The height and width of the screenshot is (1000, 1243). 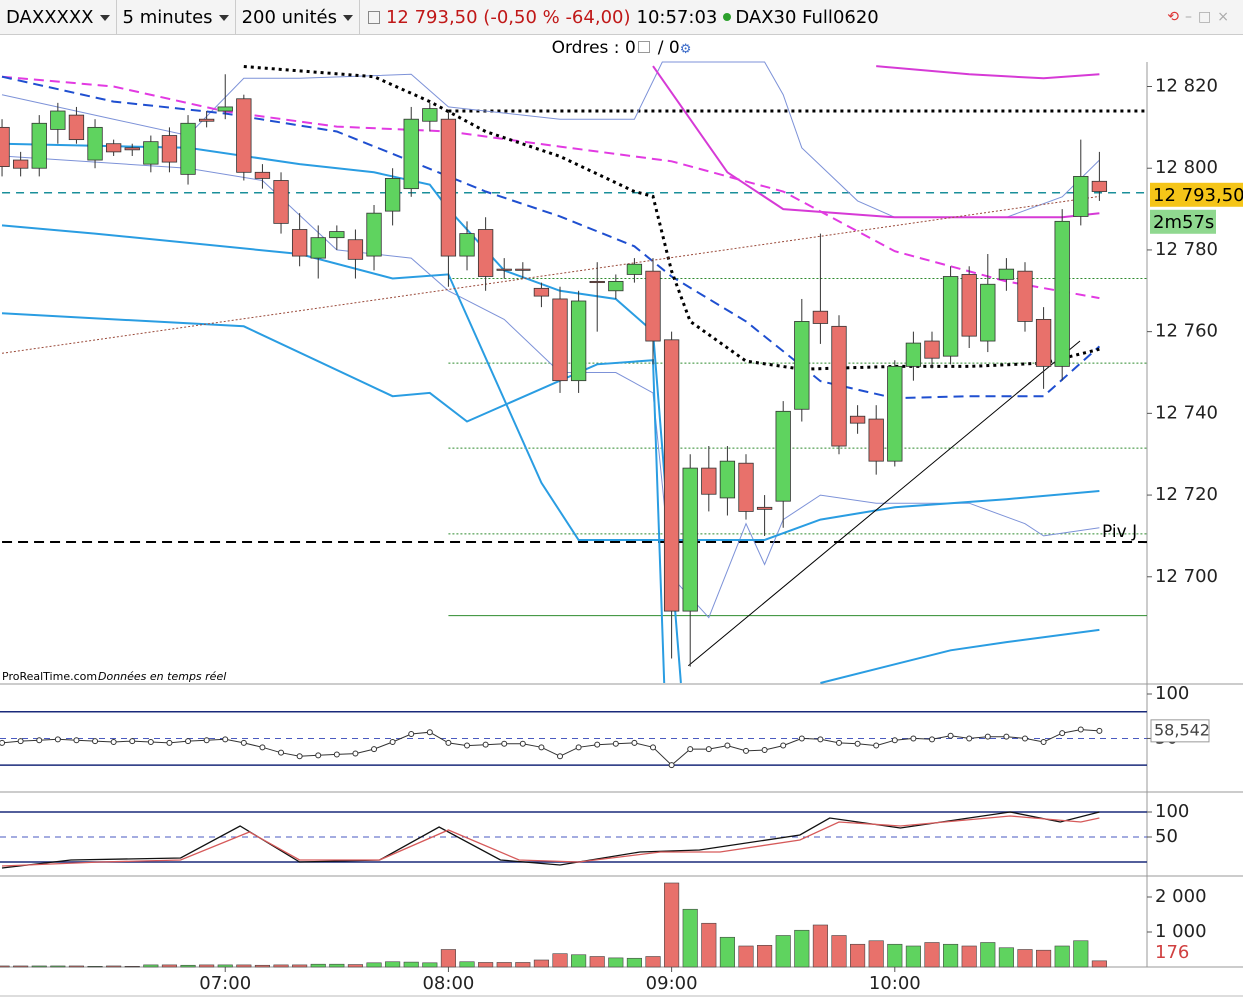 What do you see at coordinates (1183, 222) in the screenshot?
I see `countdown: 2m57s` at bounding box center [1183, 222].